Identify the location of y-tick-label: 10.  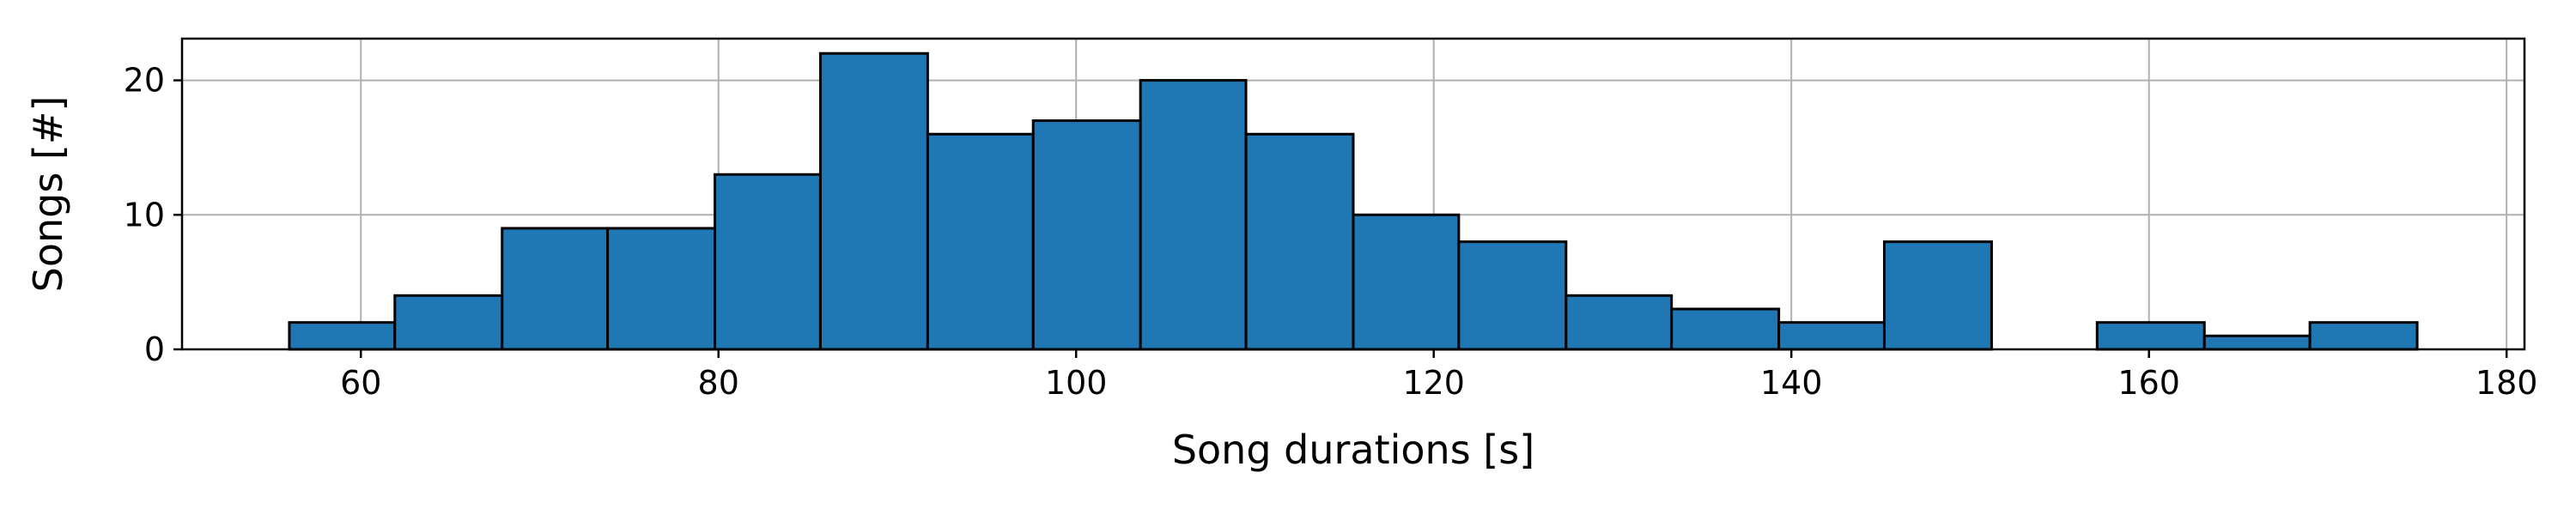
(144, 214).